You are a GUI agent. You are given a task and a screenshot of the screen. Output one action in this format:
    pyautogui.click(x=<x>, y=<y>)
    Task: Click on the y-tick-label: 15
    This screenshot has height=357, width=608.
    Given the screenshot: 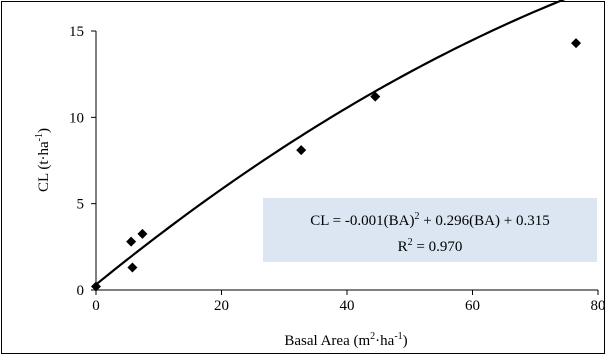 What is the action you would take?
    pyautogui.click(x=76, y=32)
    